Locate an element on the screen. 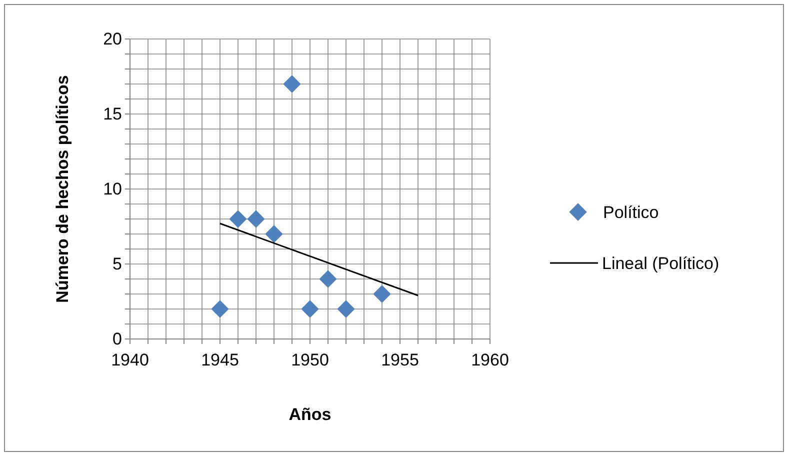  y-tick-label: 0 is located at coordinates (117, 338).